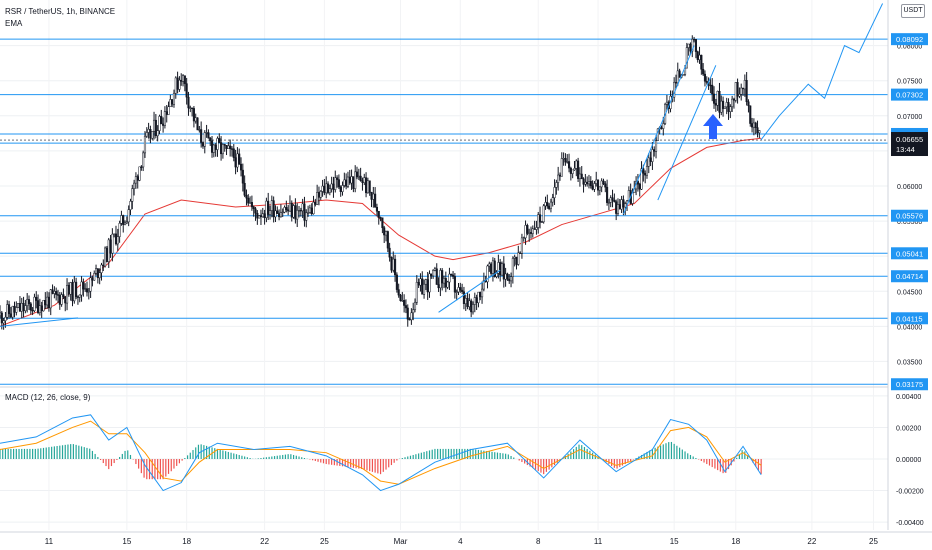  I want to click on price-tick-label: 0.07000, so click(909, 117).